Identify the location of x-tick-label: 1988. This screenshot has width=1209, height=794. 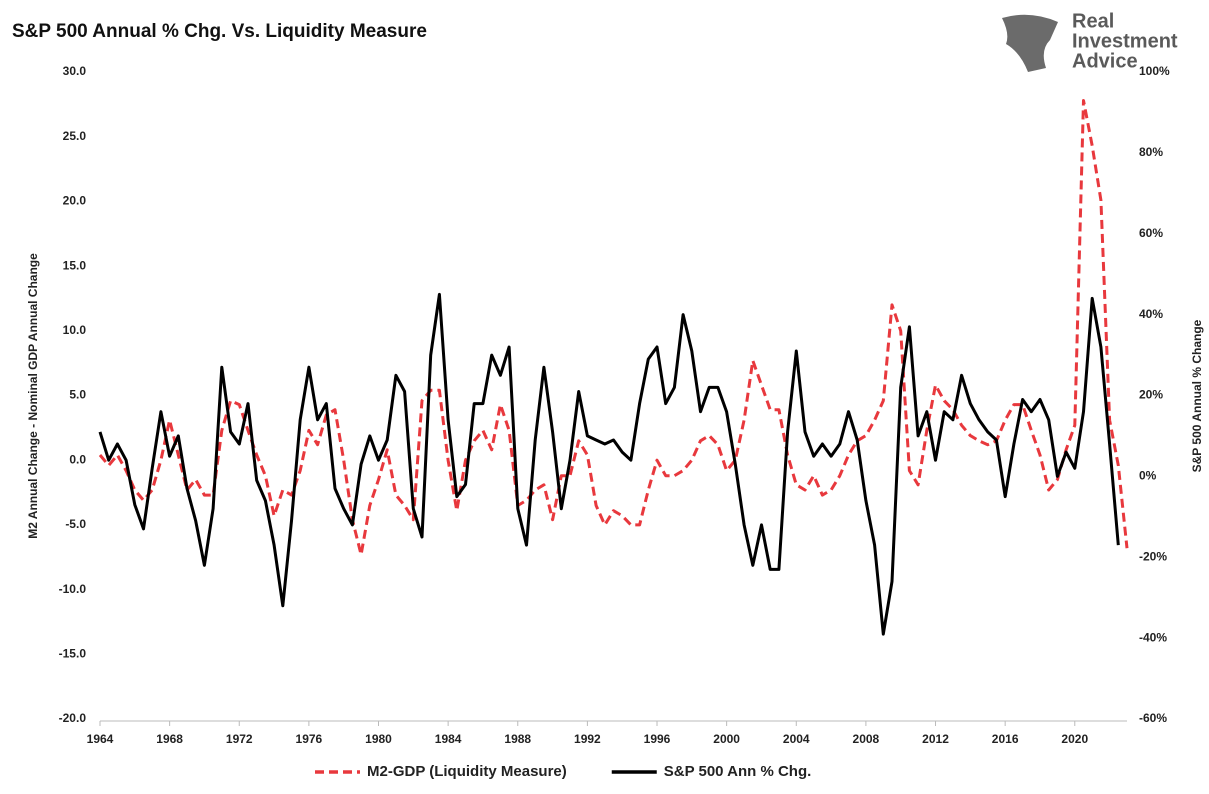
(517, 739).